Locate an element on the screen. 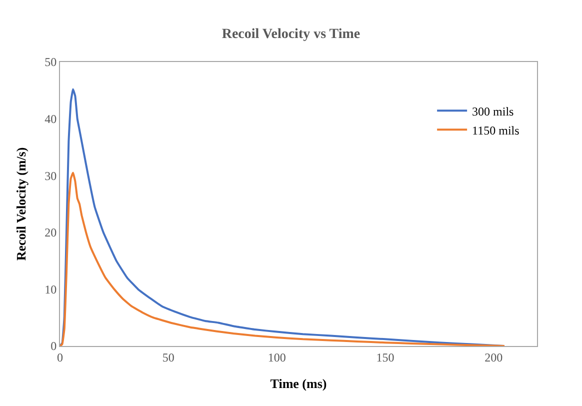 This screenshot has height=406, width=582. y-tick-label: 10 is located at coordinates (50, 289).